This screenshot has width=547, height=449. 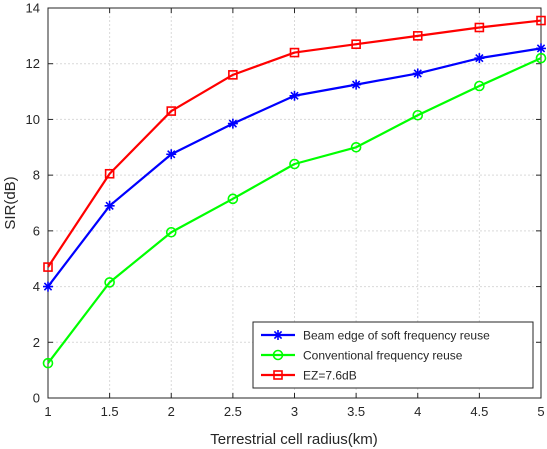 I want to click on legend-entry: Beam edge of soft frequency reuse, so click(x=375, y=336).